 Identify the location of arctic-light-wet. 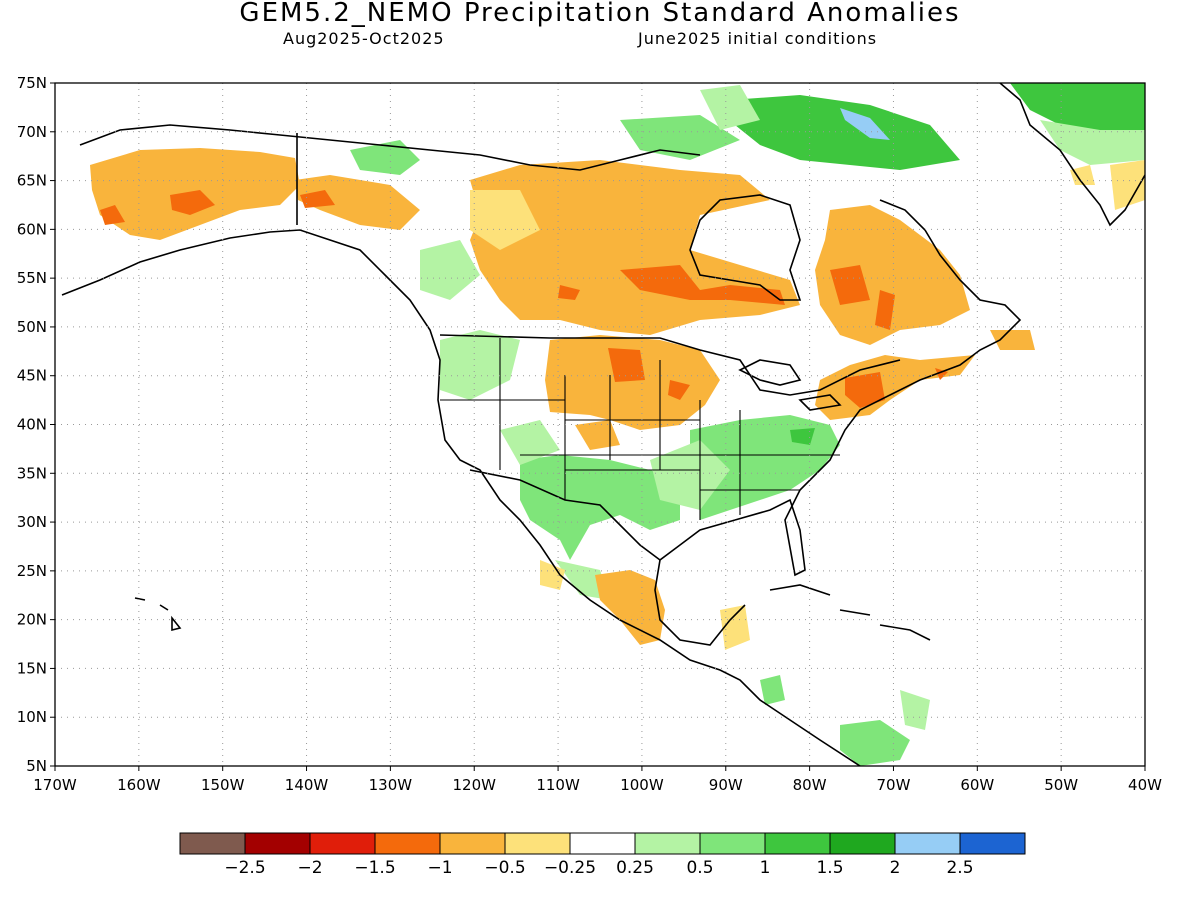
(730, 107).